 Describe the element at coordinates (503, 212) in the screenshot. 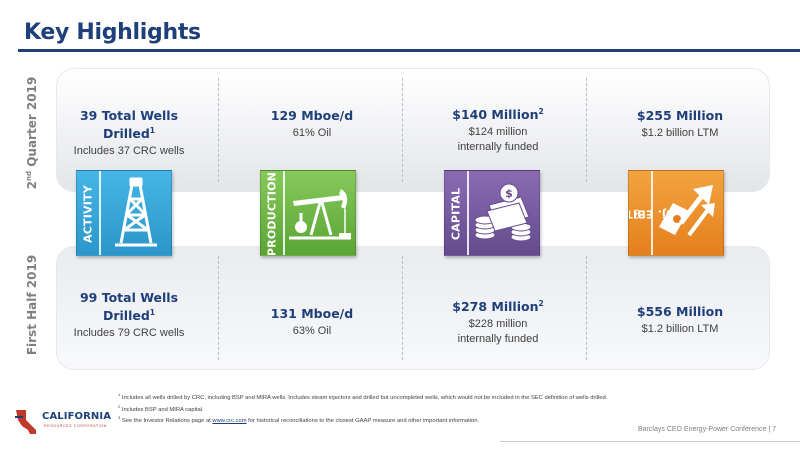

I see `coins-cash-icon: $` at that location.